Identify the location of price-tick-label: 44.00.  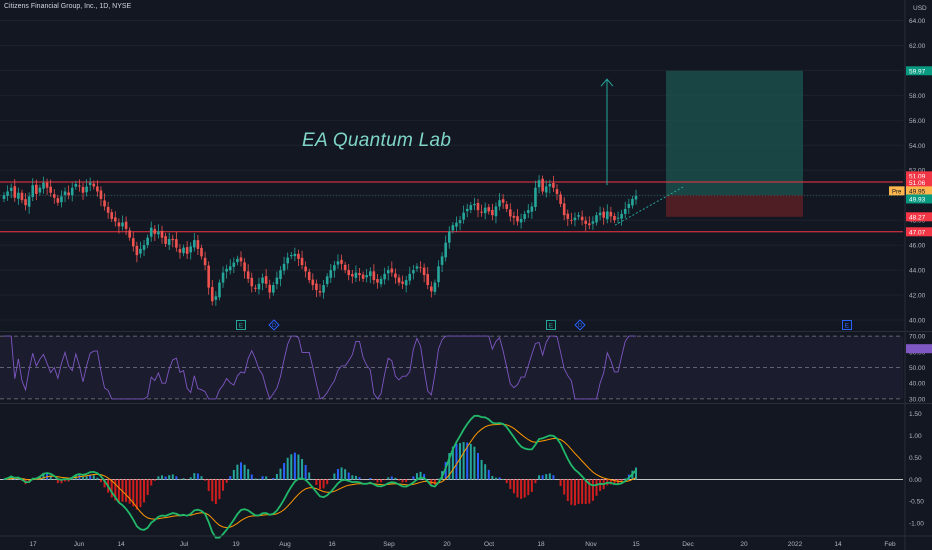
(917, 271).